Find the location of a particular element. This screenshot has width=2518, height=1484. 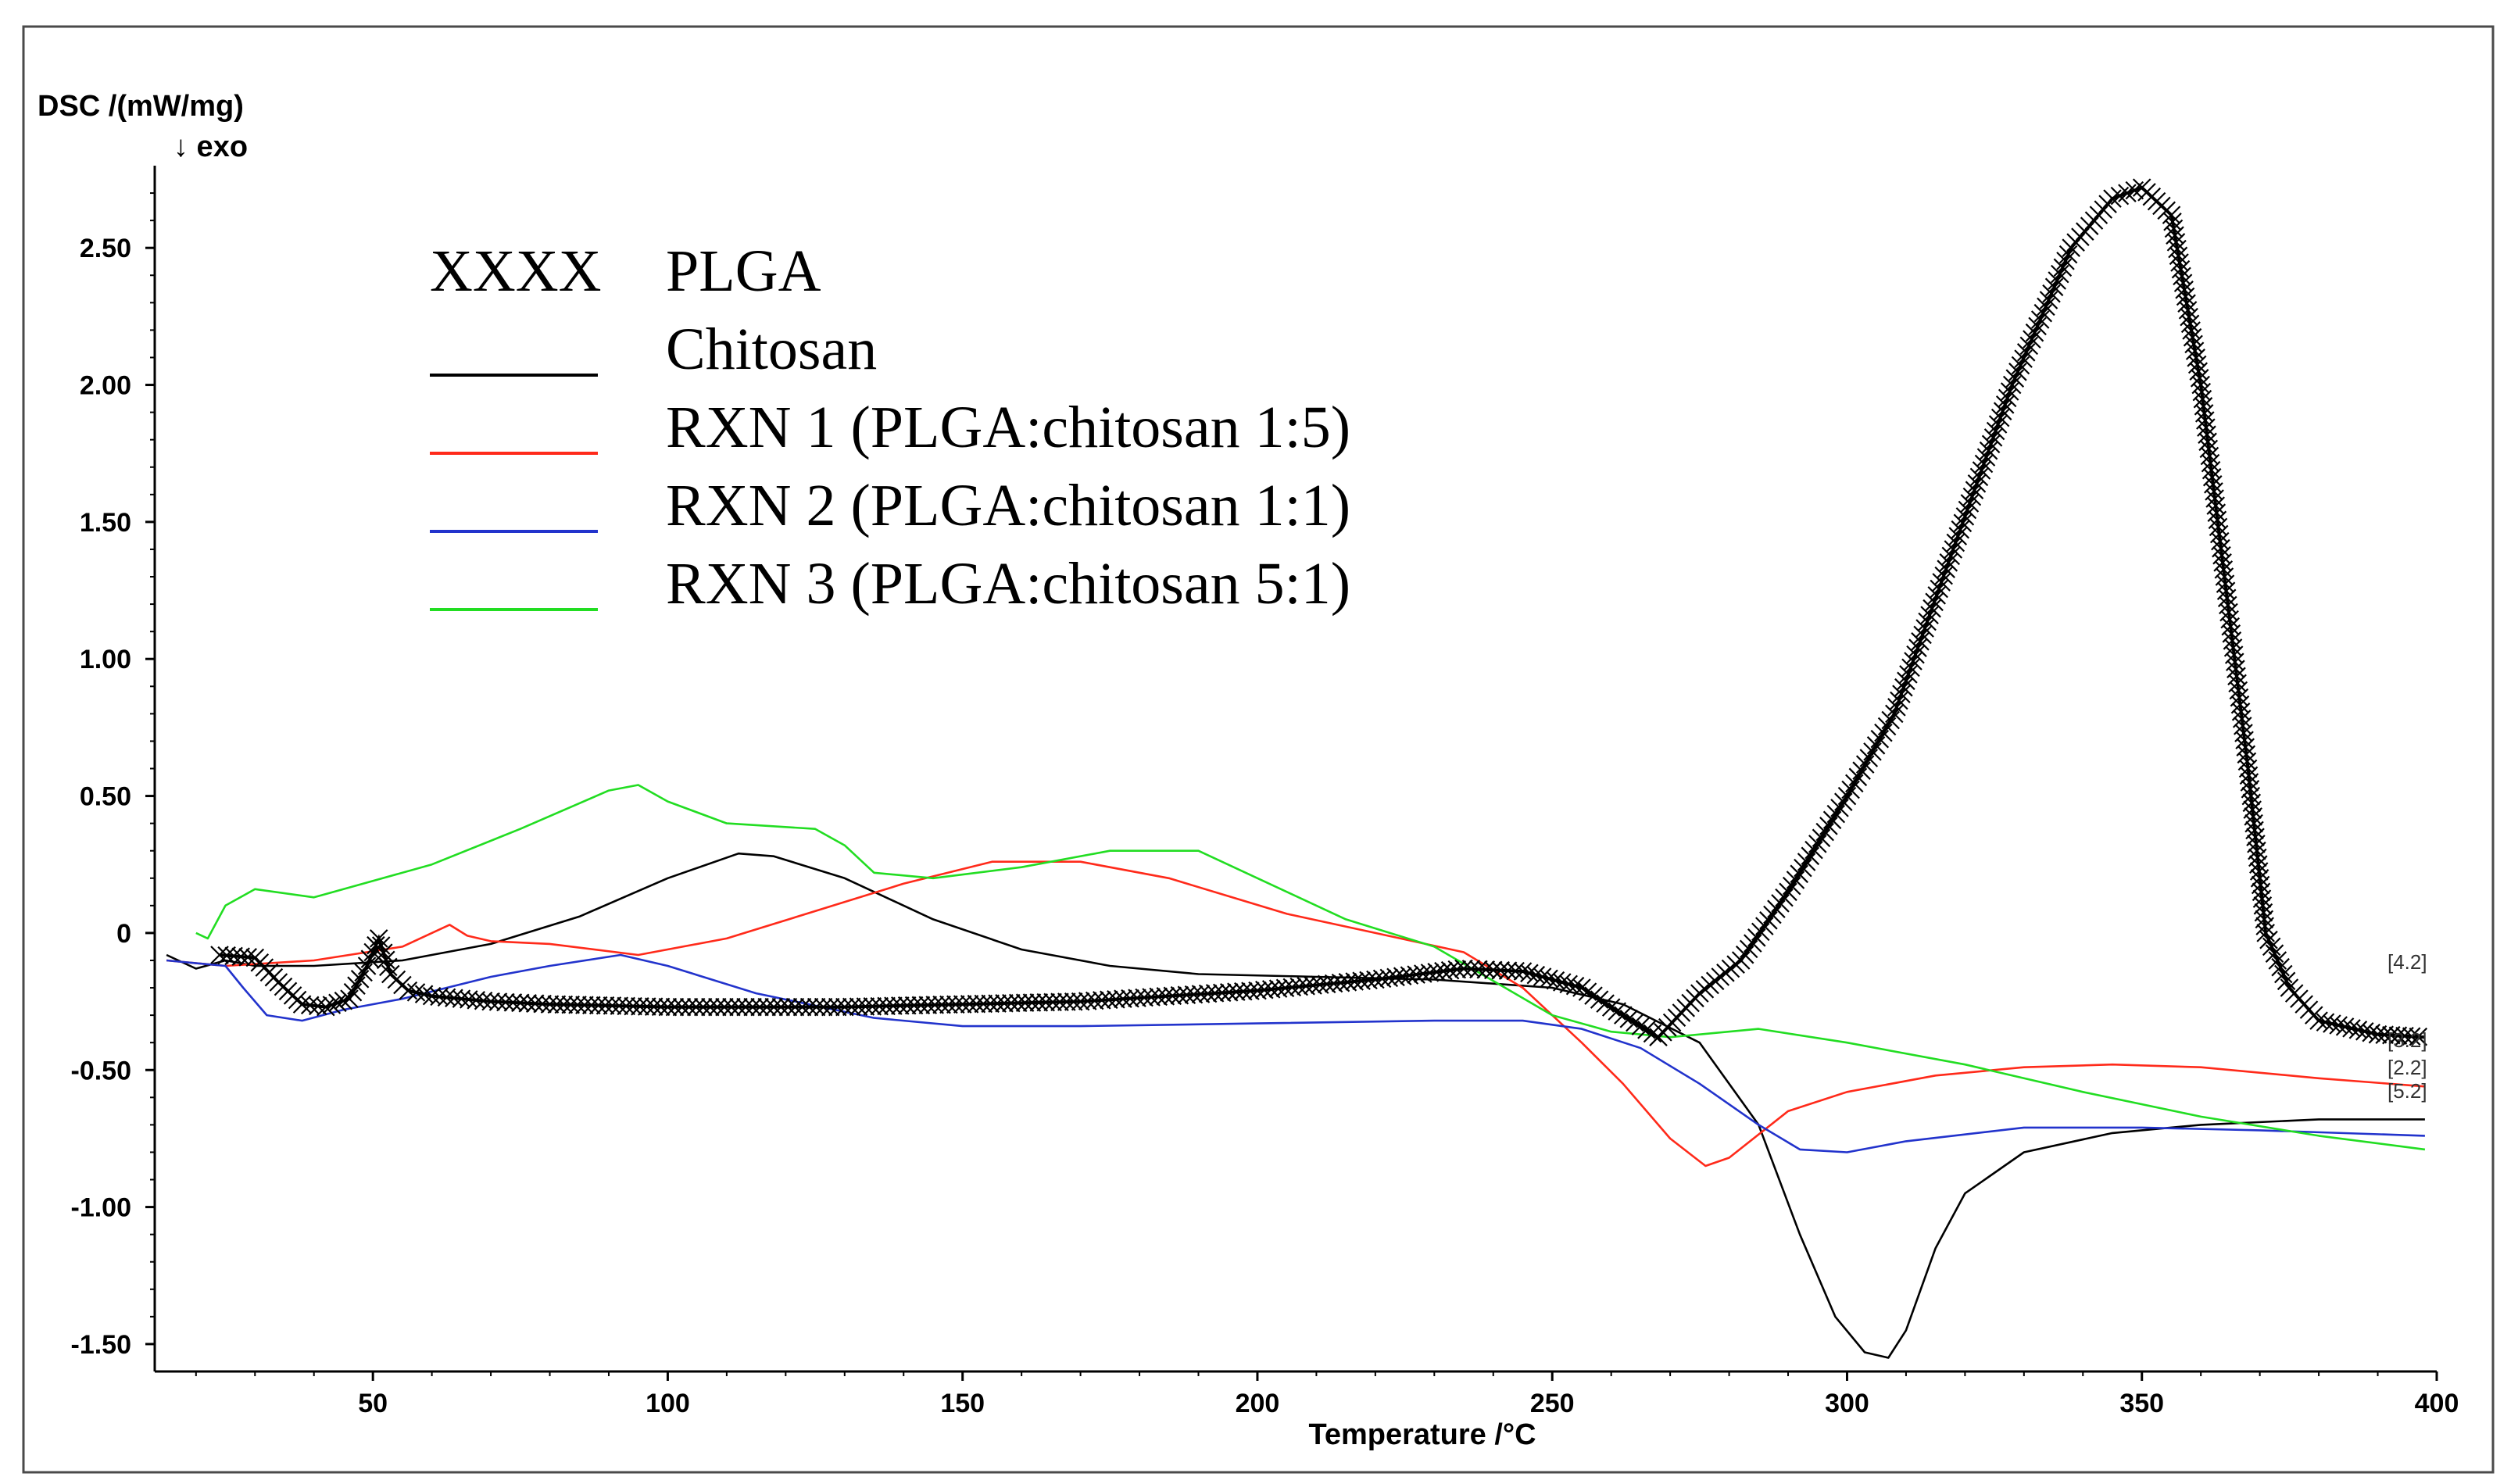

y-tick-label: 0.50 is located at coordinates (105, 797).